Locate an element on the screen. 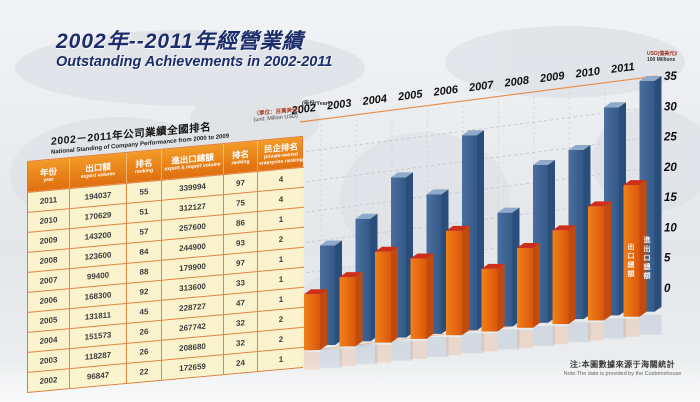  bar-export-2010 is located at coordinates (599, 271).